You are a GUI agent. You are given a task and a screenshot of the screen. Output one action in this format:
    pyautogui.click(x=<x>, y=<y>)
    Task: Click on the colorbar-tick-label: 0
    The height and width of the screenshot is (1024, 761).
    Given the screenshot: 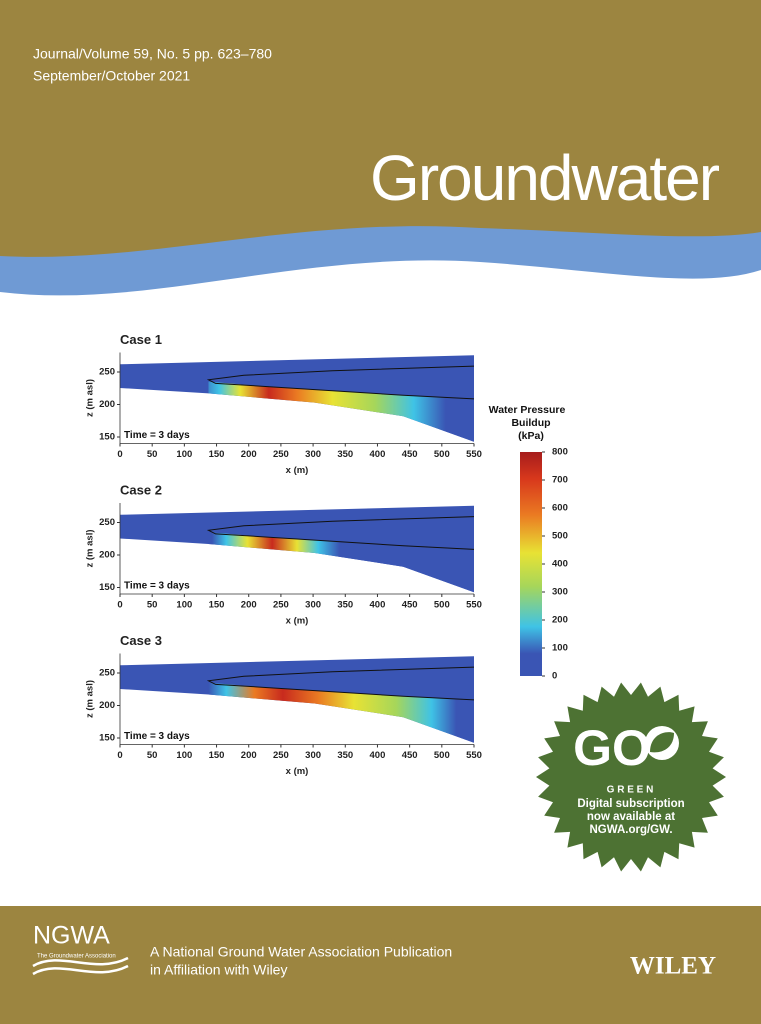 What is the action you would take?
    pyautogui.click(x=554, y=676)
    